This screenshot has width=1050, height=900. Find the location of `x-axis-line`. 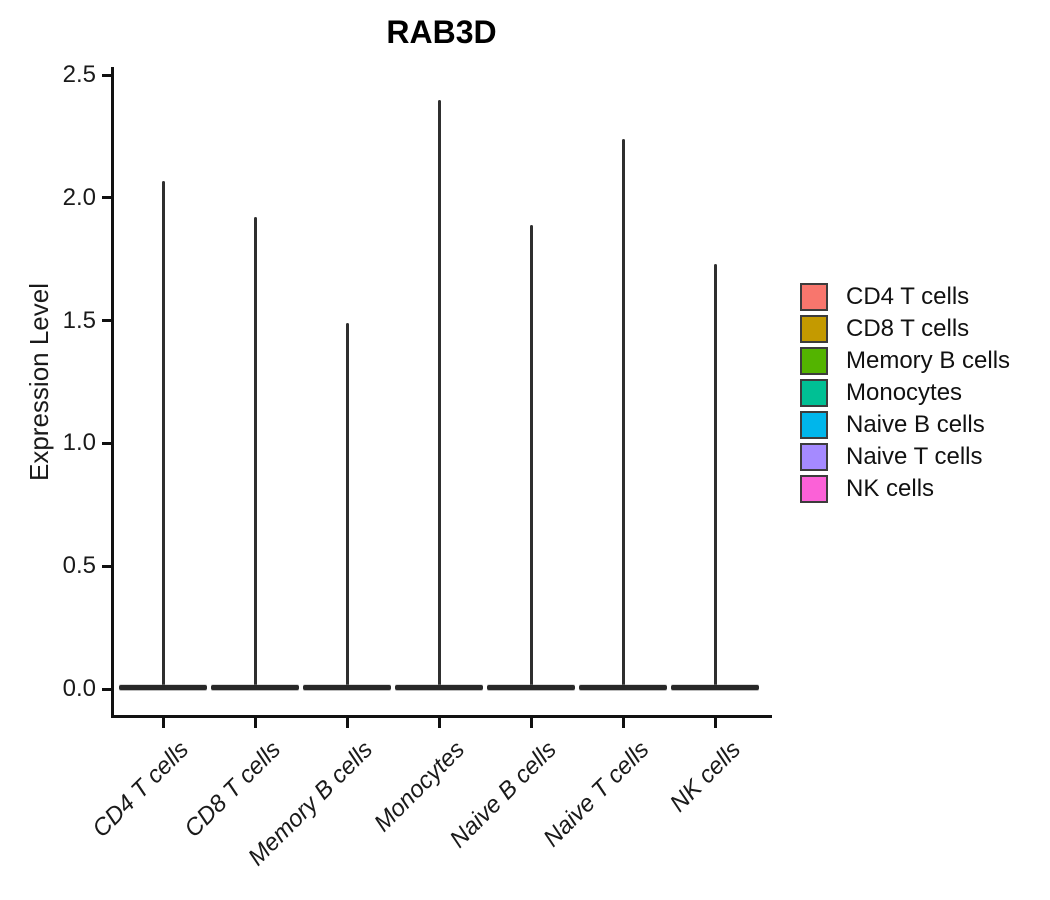

x-axis-line is located at coordinates (441, 716).